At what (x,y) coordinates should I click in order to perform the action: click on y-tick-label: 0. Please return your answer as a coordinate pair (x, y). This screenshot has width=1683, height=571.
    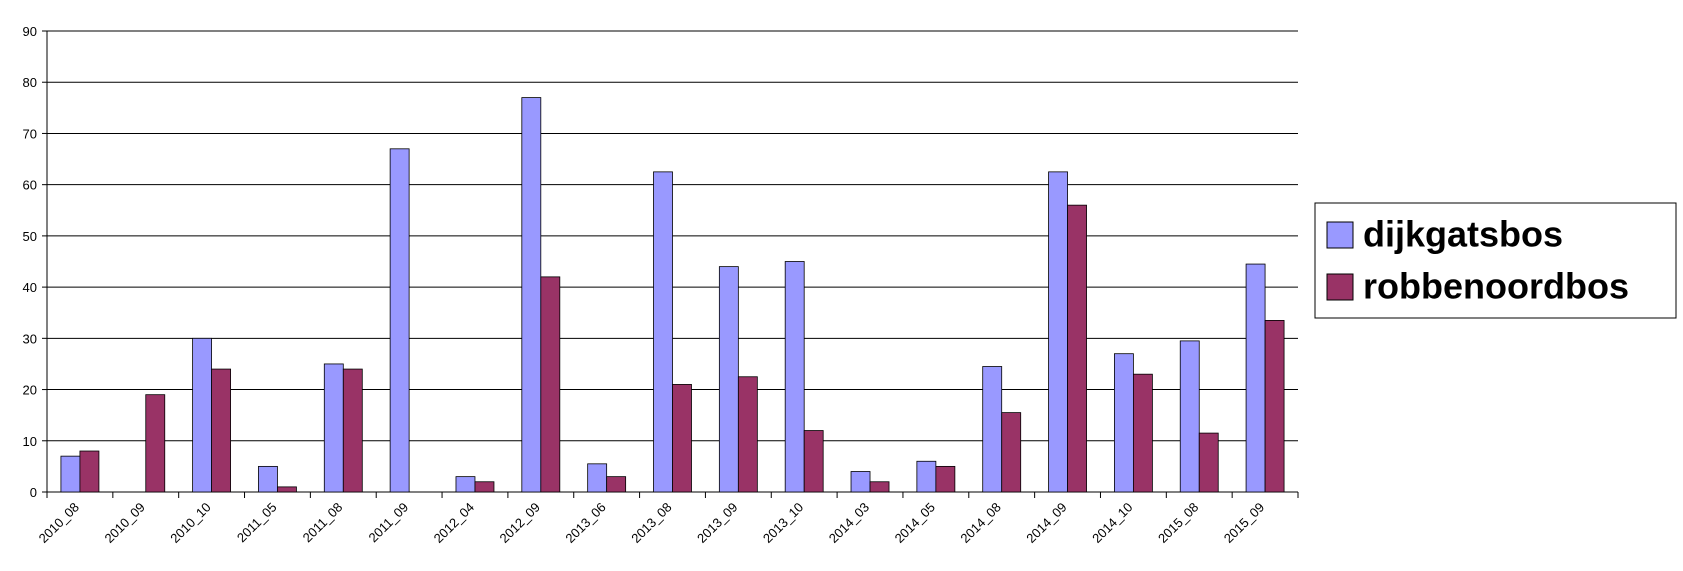
    Looking at the image, I should click on (33, 492).